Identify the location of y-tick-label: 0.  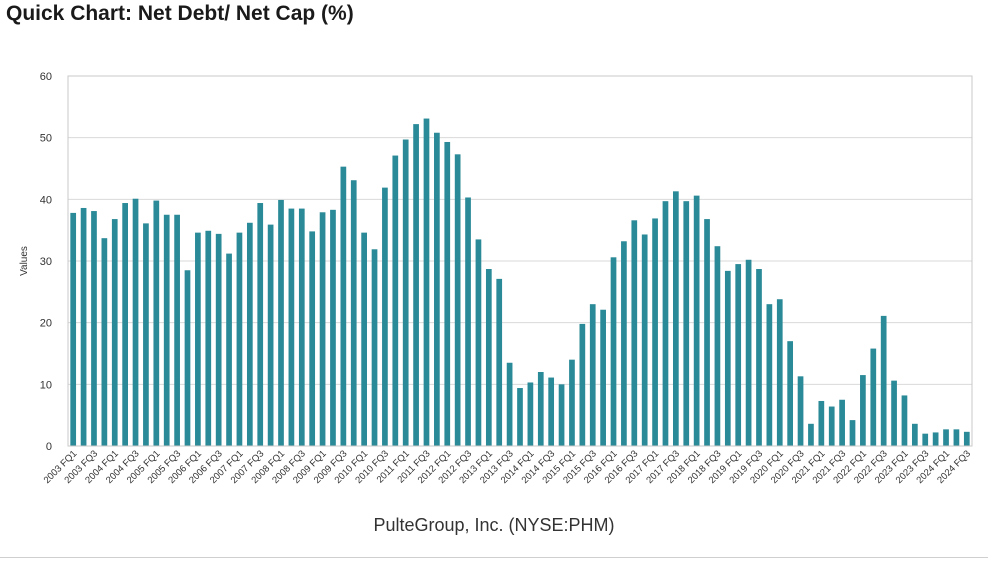
(49, 447).